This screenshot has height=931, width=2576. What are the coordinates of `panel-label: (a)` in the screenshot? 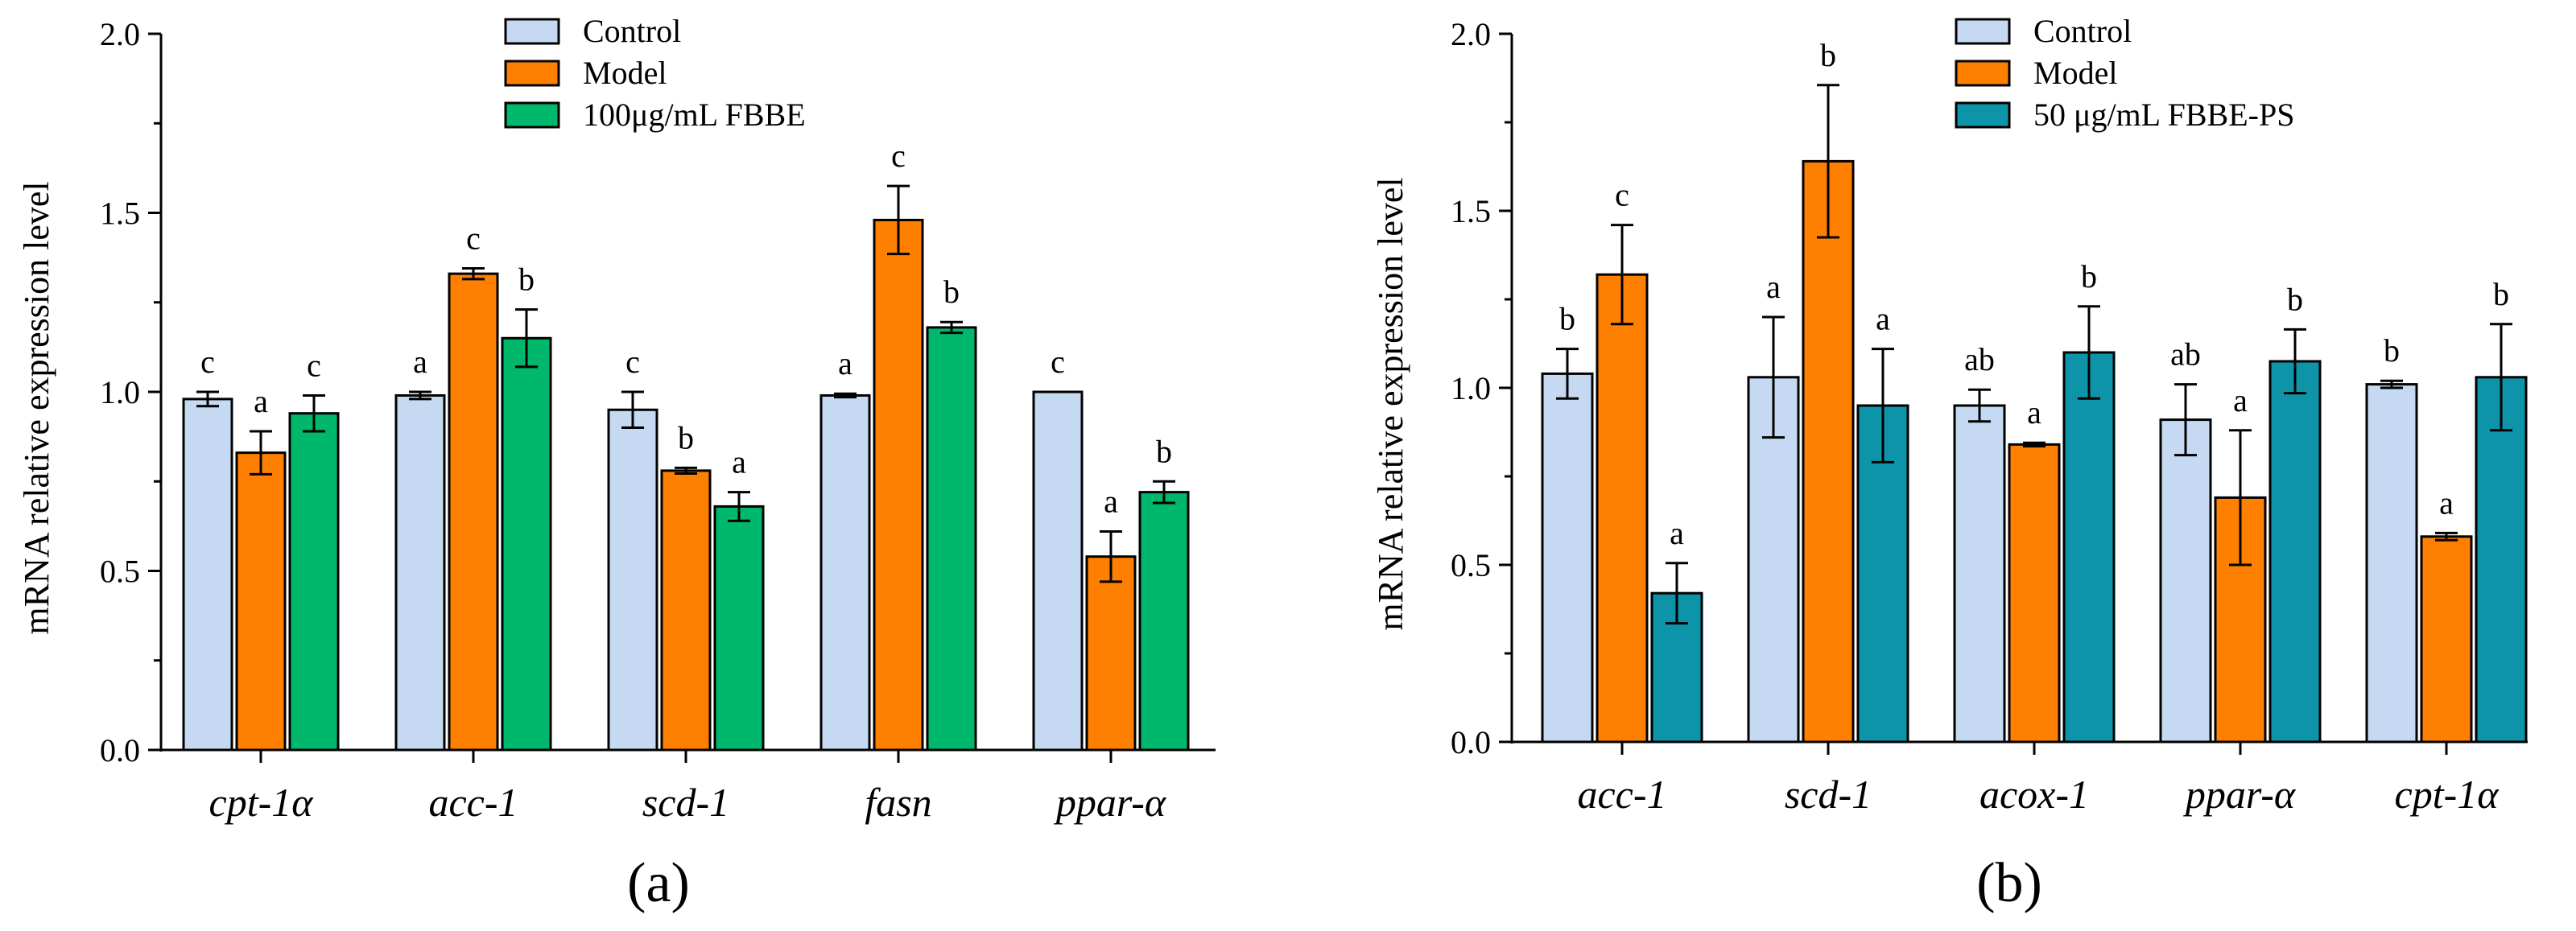 It's located at (658, 883).